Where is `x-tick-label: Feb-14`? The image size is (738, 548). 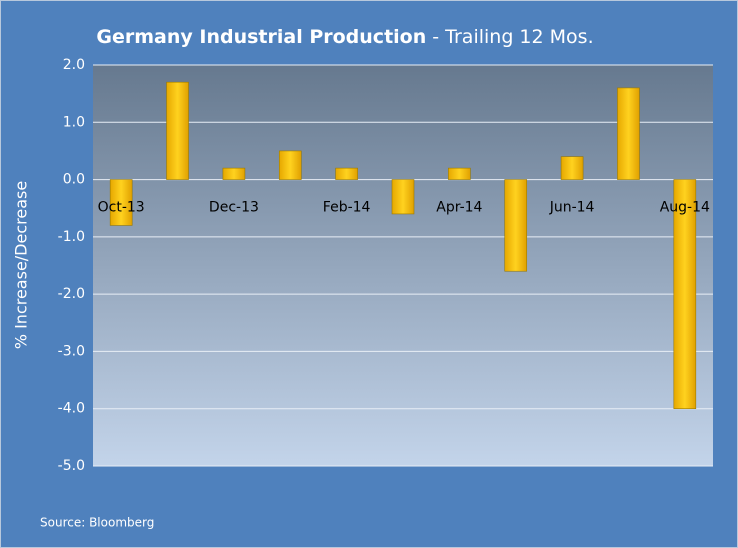
x-tick-label: Feb-14 is located at coordinates (347, 208).